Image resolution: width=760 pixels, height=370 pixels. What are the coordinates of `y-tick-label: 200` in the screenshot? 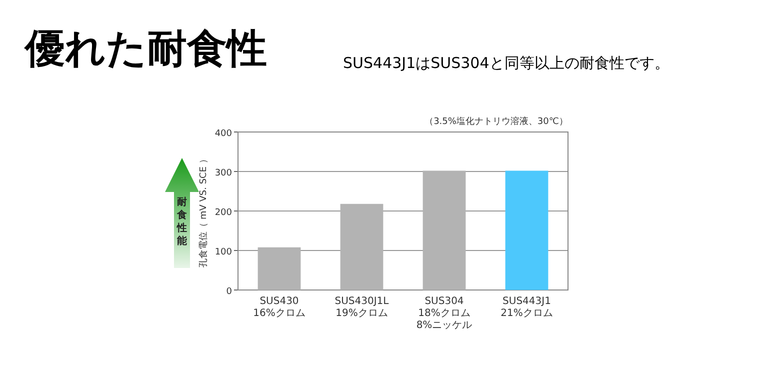 It's located at (223, 213).